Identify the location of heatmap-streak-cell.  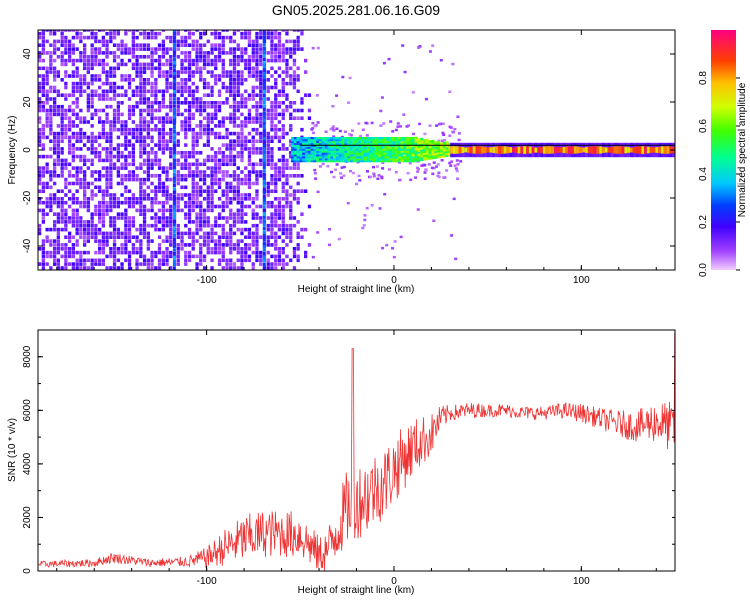
(264, 203).